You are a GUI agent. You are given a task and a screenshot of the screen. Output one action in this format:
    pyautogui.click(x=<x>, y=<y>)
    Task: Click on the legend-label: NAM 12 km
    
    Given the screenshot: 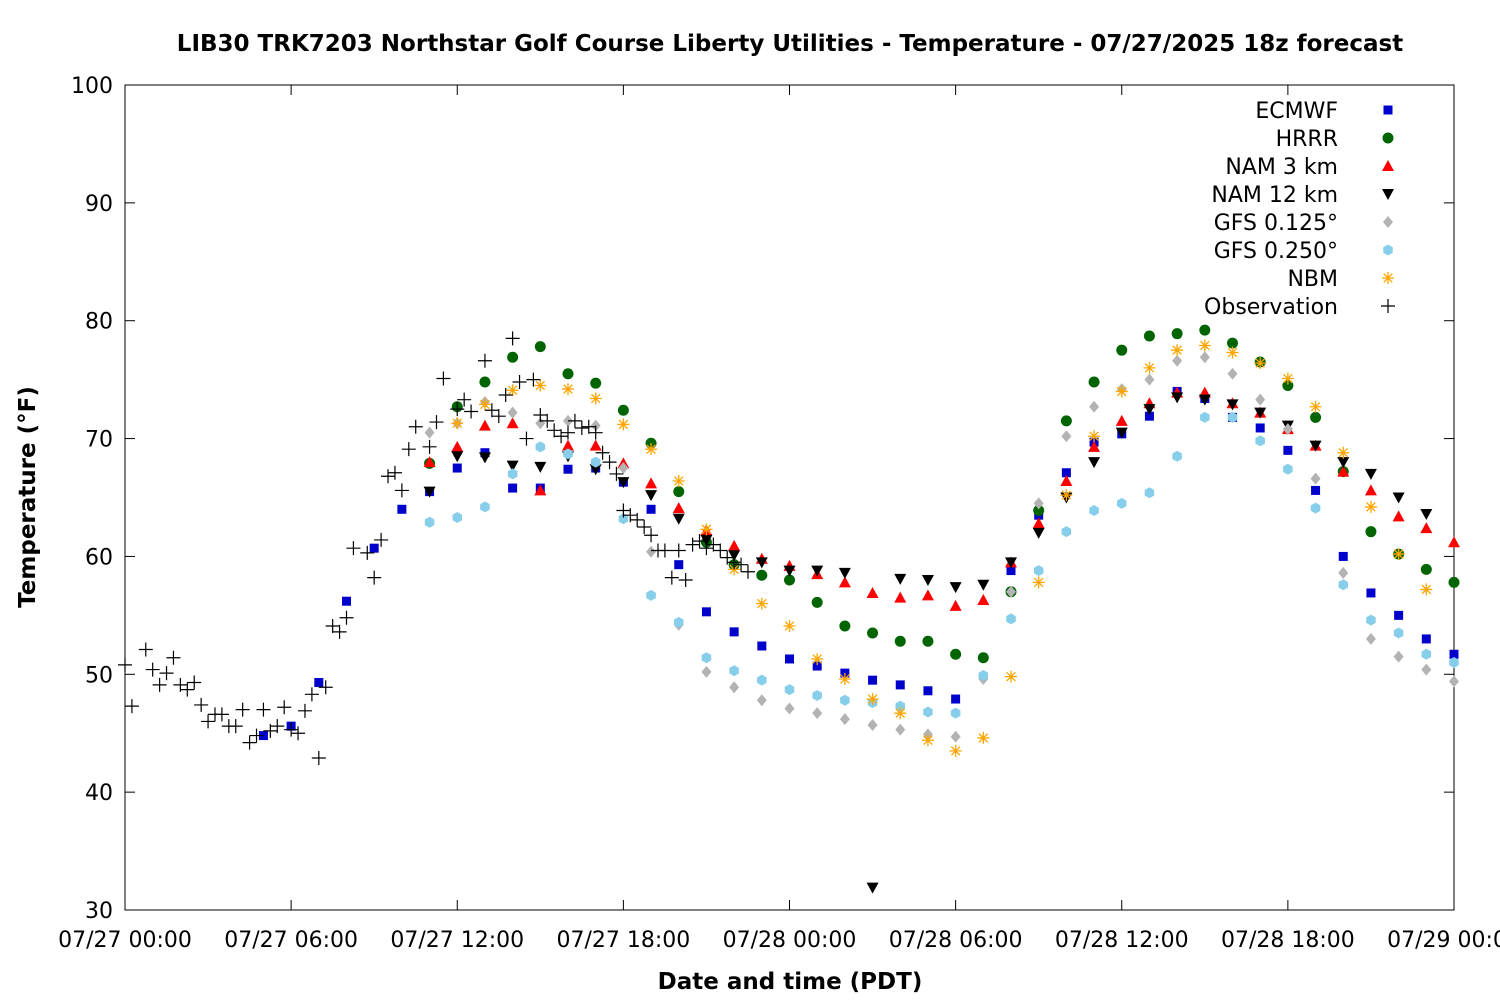 What is the action you would take?
    pyautogui.click(x=1274, y=195)
    